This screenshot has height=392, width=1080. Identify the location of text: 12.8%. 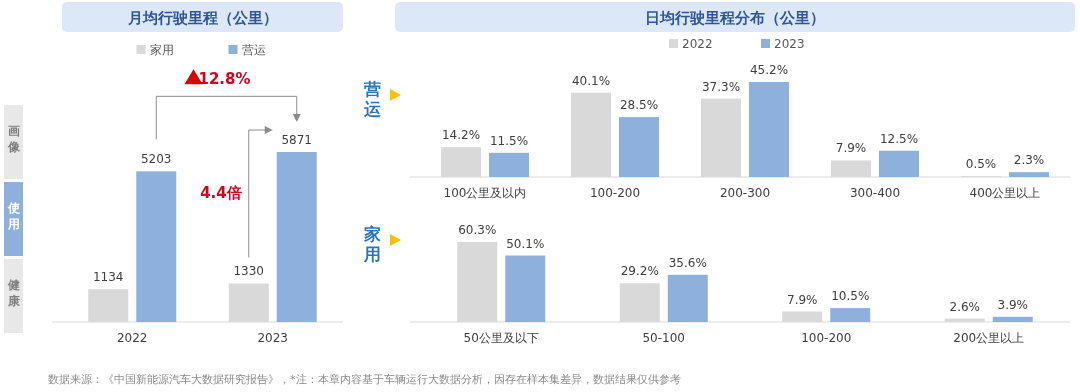
(224, 79).